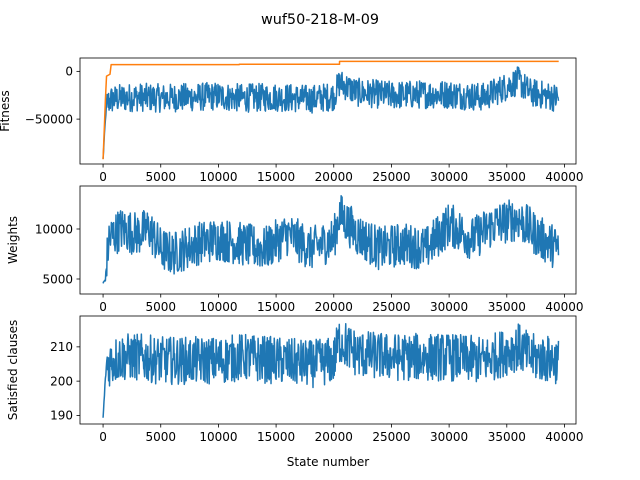 This screenshot has height=480, width=640. Describe the element at coordinates (218, 307) in the screenshot. I see `weights-x-tick-label: 10000` at that location.